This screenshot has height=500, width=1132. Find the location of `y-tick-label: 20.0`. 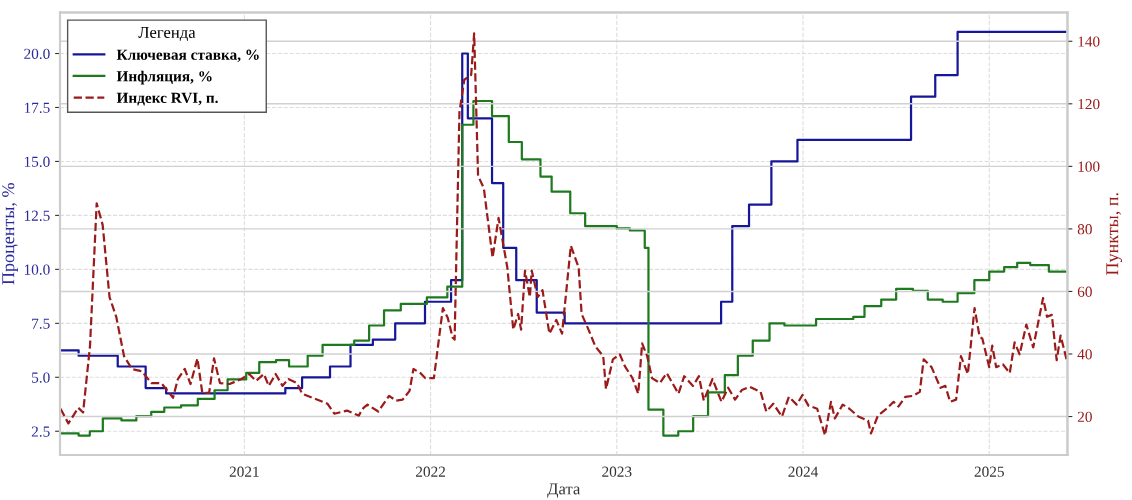

y-tick-label: 20.0 is located at coordinates (37, 54).